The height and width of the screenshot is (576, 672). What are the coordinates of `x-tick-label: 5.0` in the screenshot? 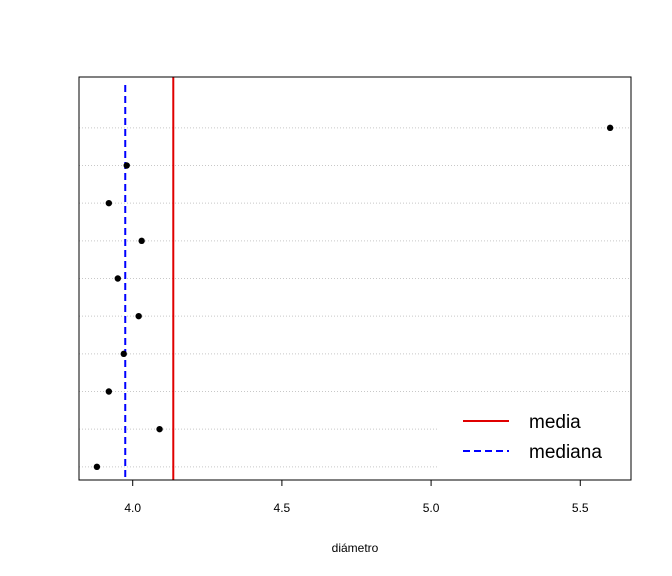 It's located at (431, 508).